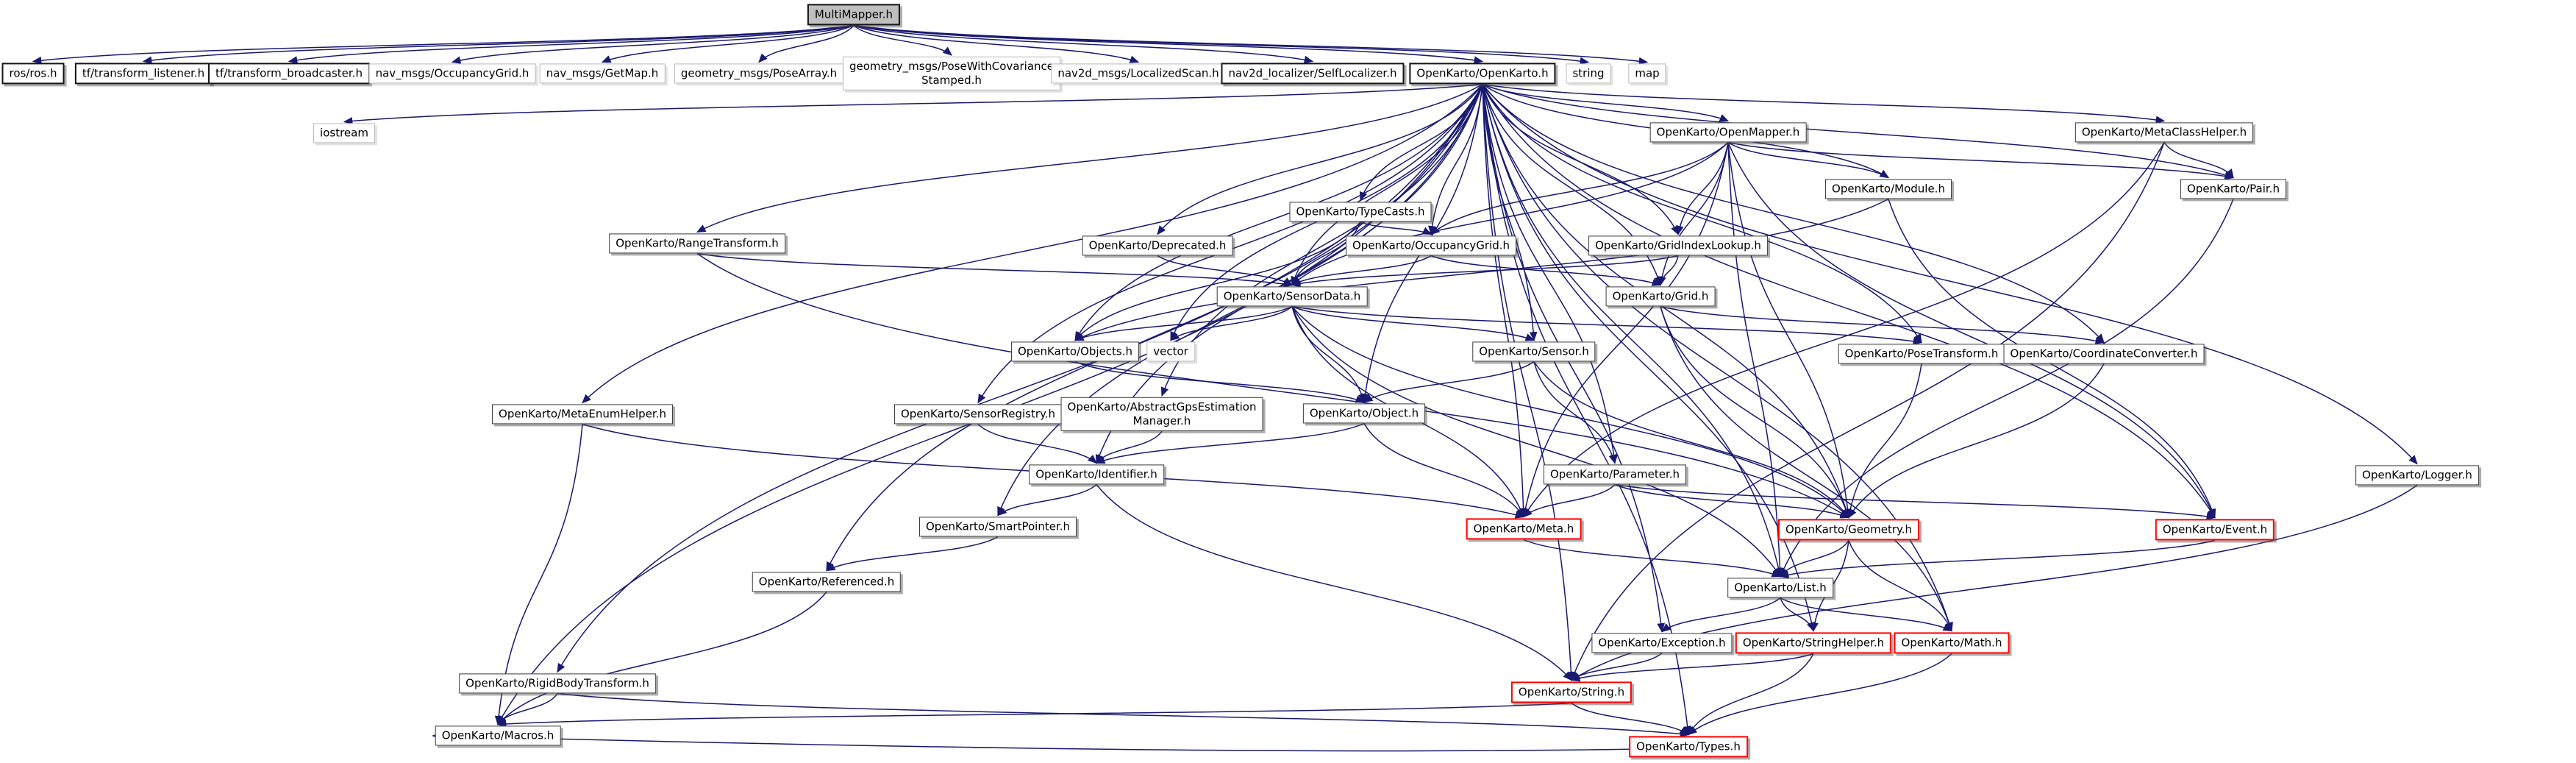 Image resolution: width=2576 pixels, height=763 pixels. I want to click on edge-metaclasshelper-meta, so click(1844, 330).